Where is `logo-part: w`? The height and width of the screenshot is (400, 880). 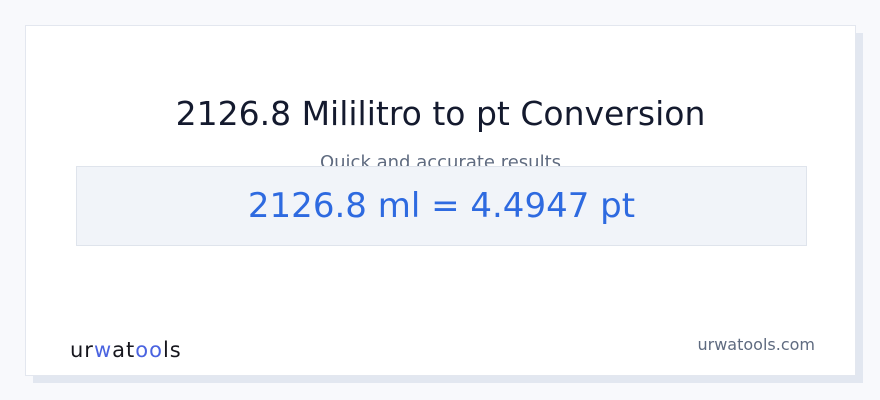
logo-part: w is located at coordinates (103, 350).